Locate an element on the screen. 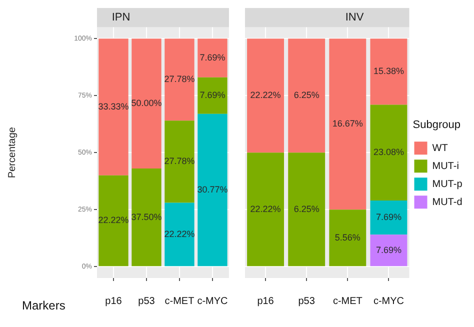 This screenshot has height=327, width=474. legend-title: Subgroup is located at coordinates (436, 124).